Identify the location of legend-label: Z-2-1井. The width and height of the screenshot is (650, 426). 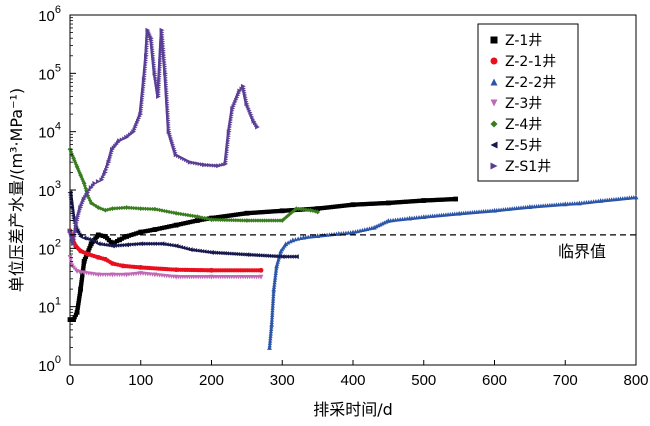
(530, 62).